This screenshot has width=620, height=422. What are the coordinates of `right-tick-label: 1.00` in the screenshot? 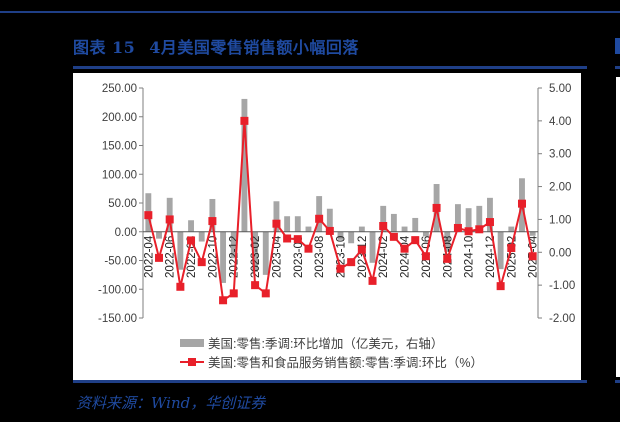 It's located at (560, 220).